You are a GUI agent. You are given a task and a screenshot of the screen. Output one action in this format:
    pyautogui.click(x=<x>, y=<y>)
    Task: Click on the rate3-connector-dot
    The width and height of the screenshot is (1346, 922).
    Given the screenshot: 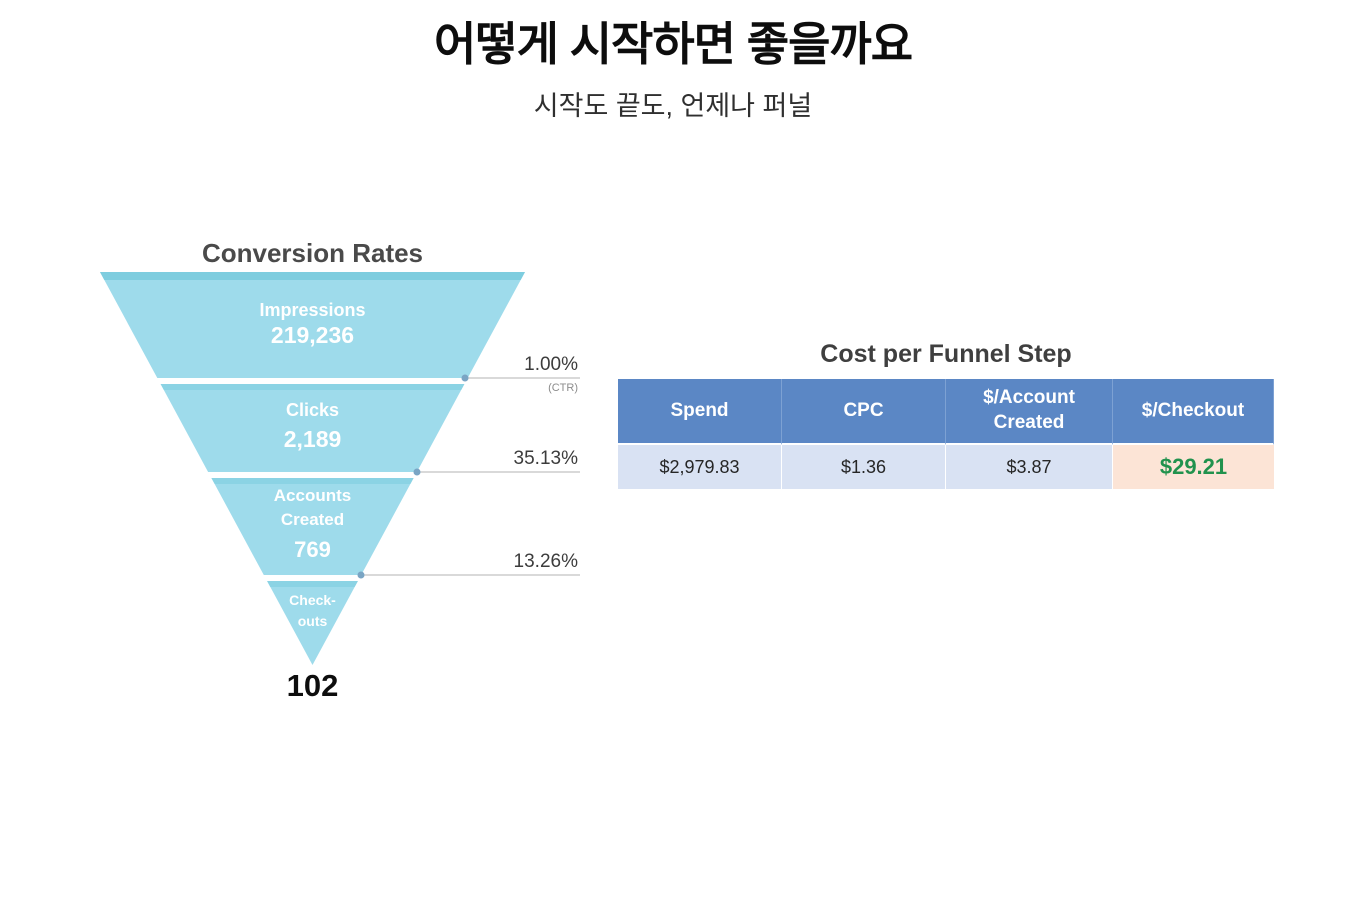 What is the action you would take?
    pyautogui.click(x=361, y=575)
    